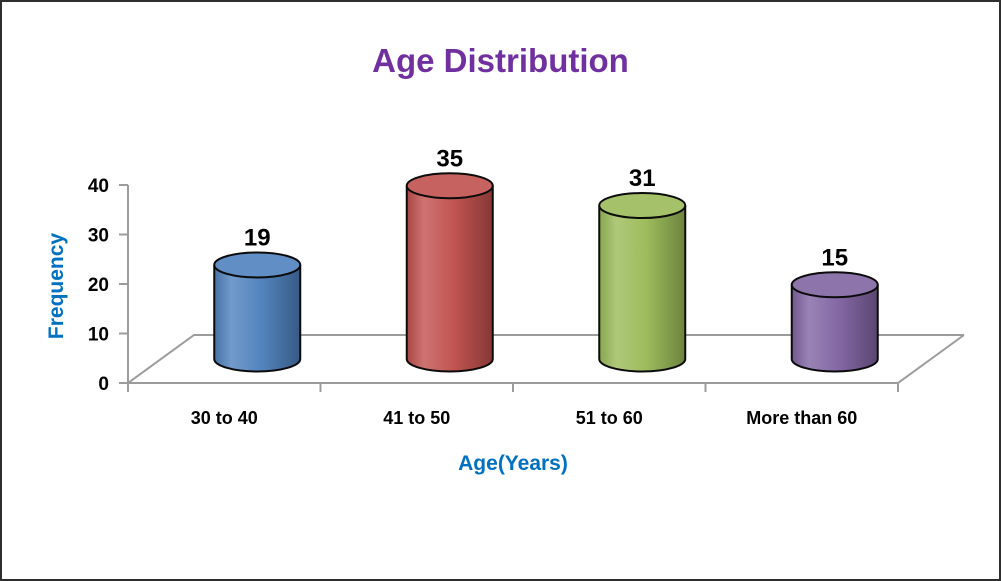  I want to click on cylinder-bar: 31, so click(642, 269).